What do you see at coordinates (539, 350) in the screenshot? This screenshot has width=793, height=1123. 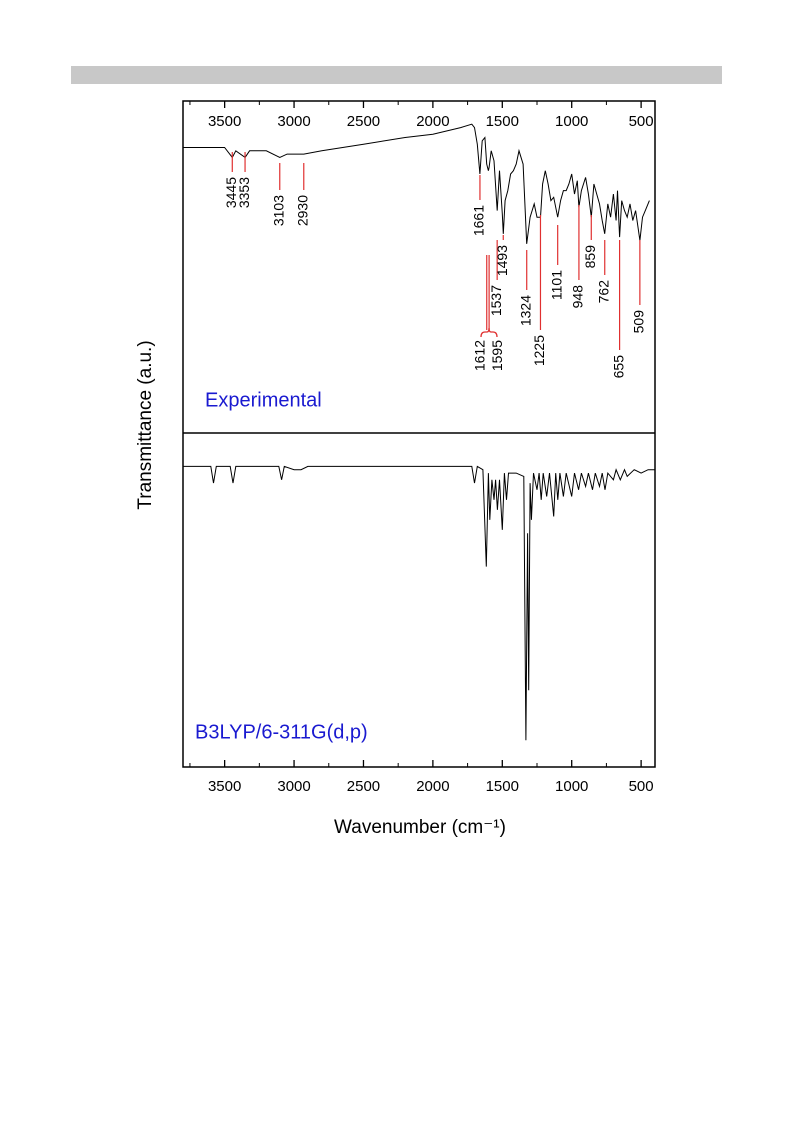 I see `annotation-label: 1225` at bounding box center [539, 350].